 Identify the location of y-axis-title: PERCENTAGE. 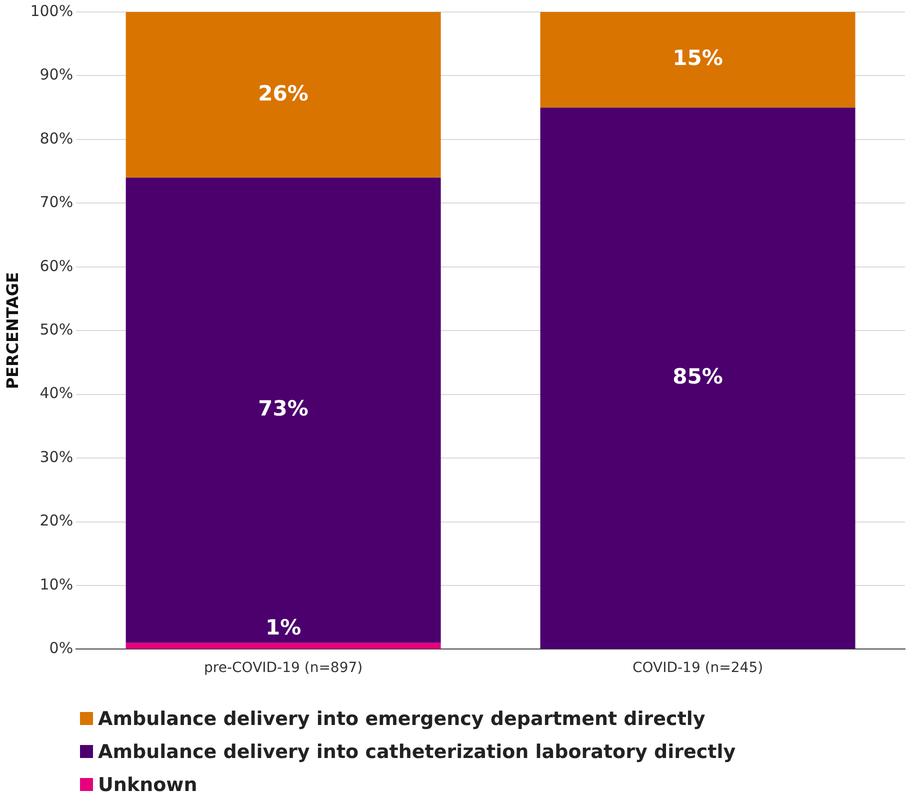
(12, 331).